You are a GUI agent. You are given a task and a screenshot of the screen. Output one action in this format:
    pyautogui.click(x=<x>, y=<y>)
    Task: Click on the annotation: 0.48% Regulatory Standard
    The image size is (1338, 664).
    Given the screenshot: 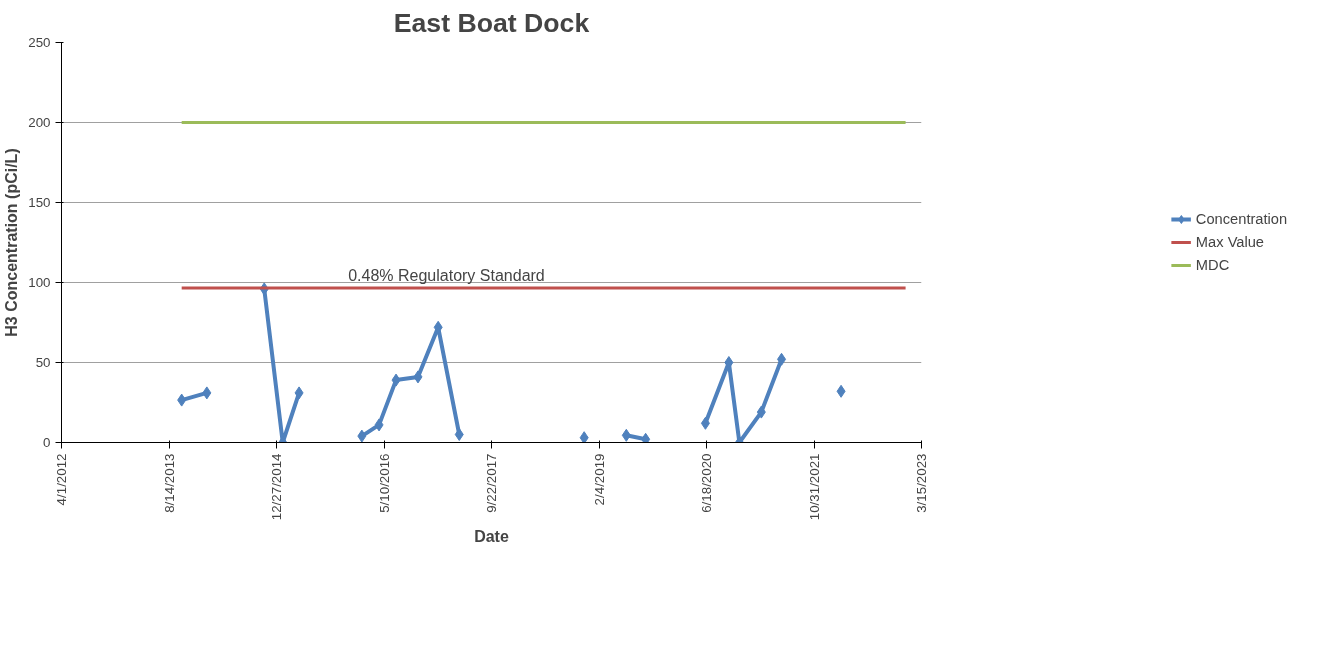 What is the action you would take?
    pyautogui.click(x=446, y=276)
    